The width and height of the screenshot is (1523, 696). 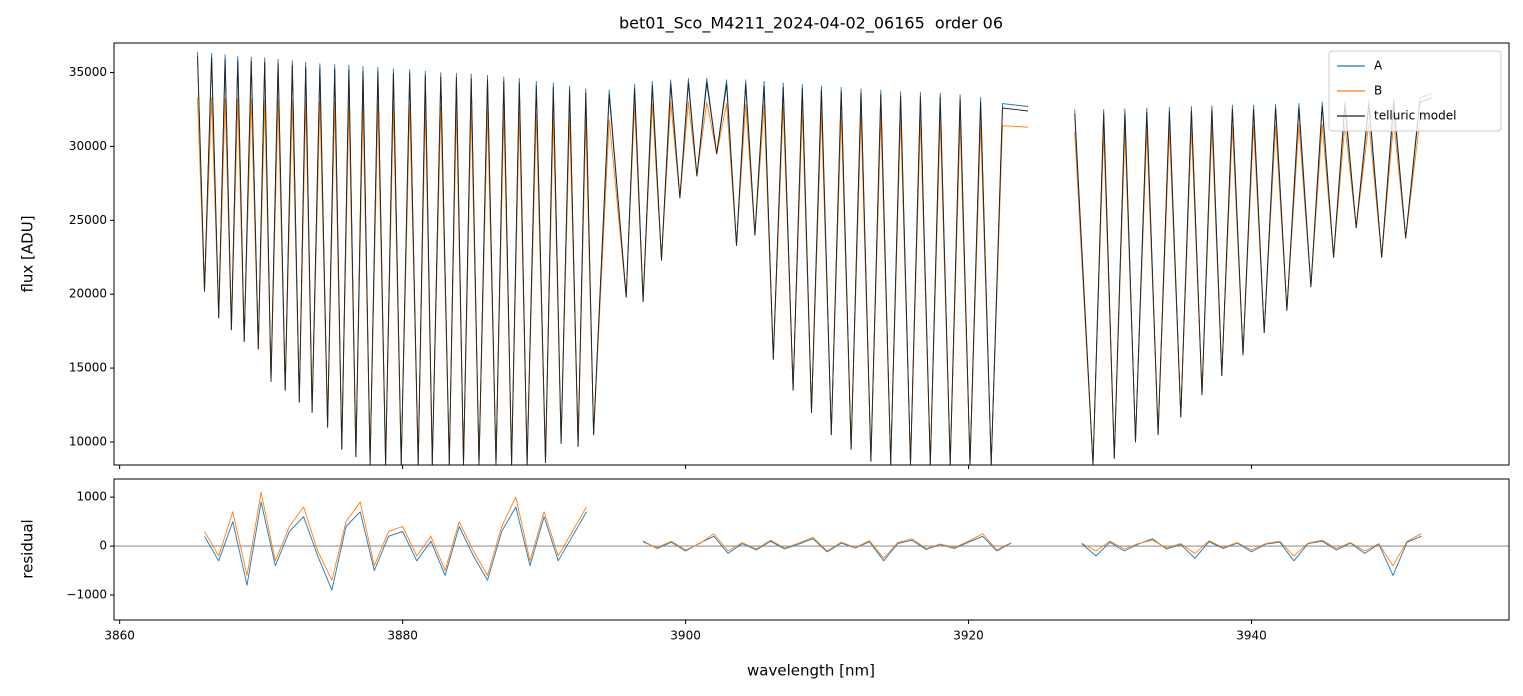 I want to click on y-axis-label: flux [ADU], so click(x=28, y=253).